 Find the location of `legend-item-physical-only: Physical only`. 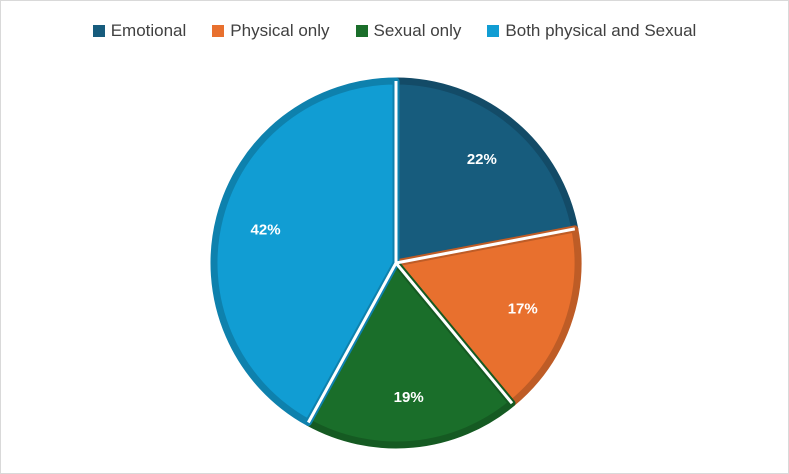

legend-item-physical-only: Physical only is located at coordinates (271, 31).